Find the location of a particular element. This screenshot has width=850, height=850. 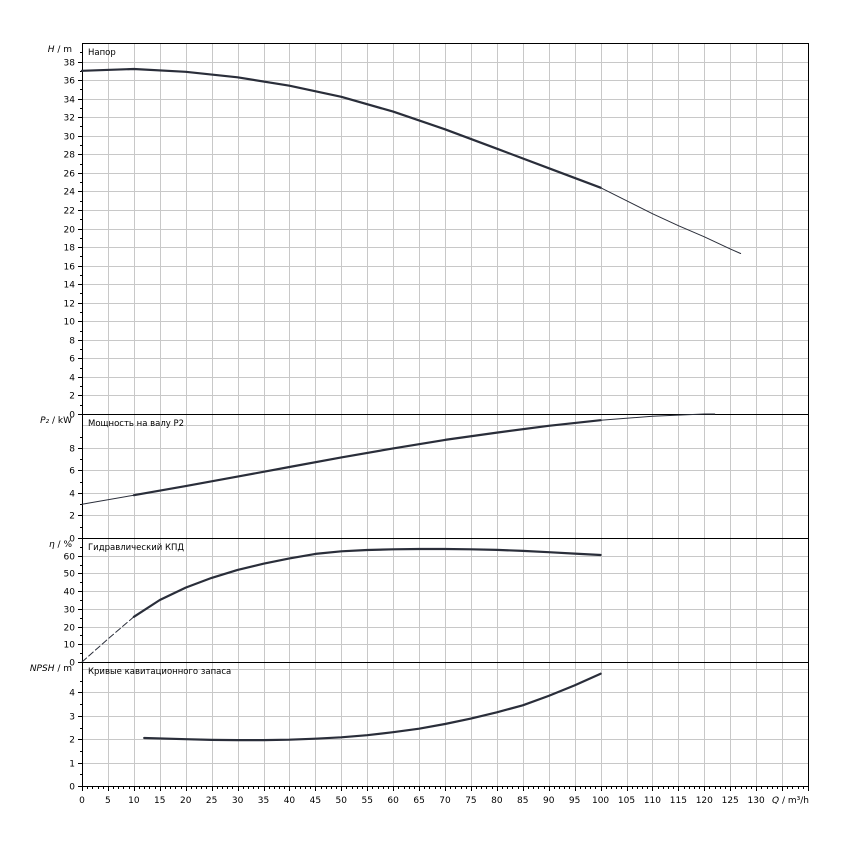

panel-title: Мощность на валу P2 is located at coordinates (136, 424).